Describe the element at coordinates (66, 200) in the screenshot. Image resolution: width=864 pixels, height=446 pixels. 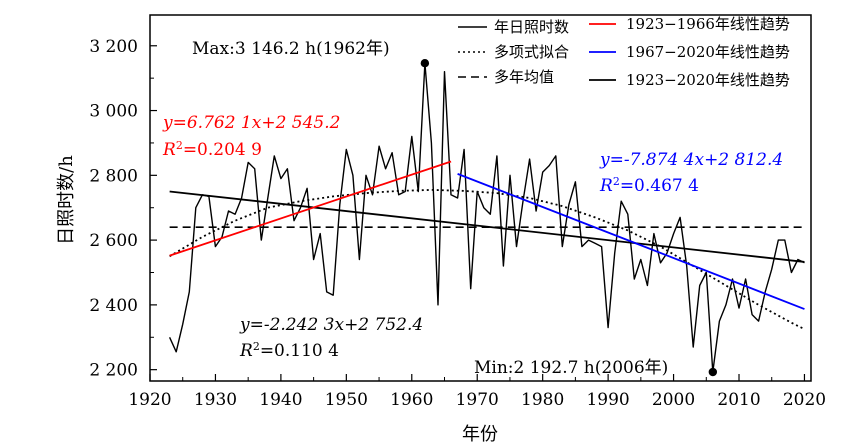
I see `y-axis-title: 日照时数/h` at that location.